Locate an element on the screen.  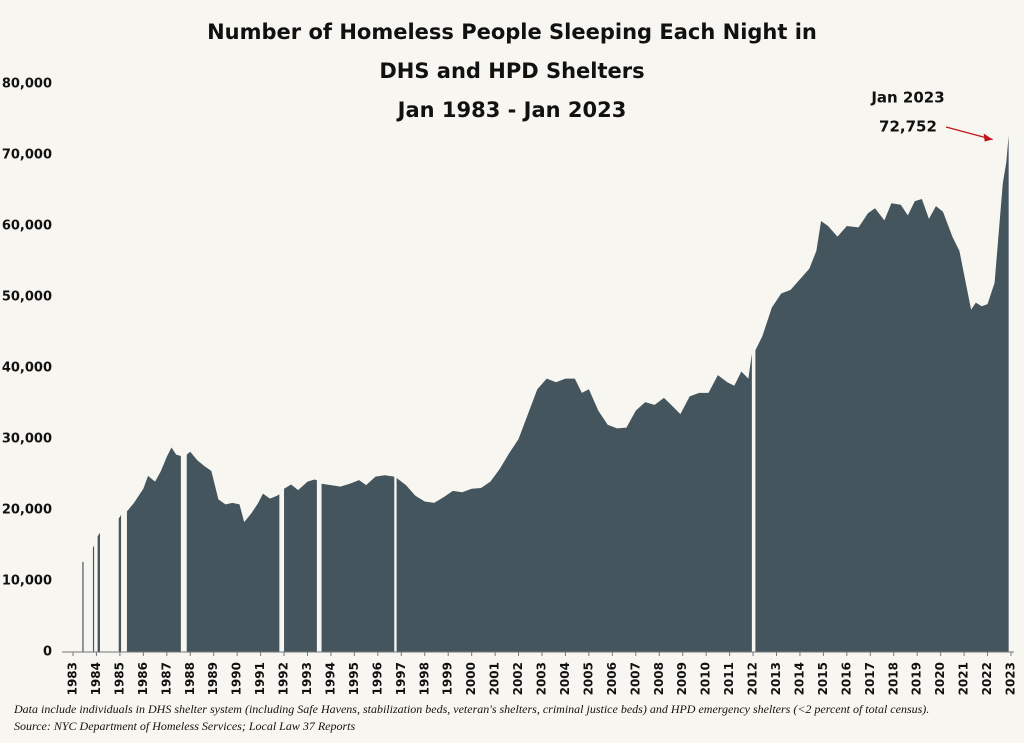
x-tick-label: 2021 is located at coordinates (964, 678).